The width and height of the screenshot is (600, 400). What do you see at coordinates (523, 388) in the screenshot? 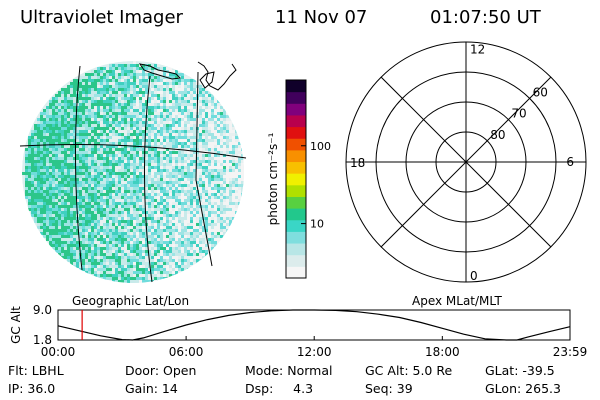
I see `glon-readout: GLon: 265.3` at bounding box center [523, 388].